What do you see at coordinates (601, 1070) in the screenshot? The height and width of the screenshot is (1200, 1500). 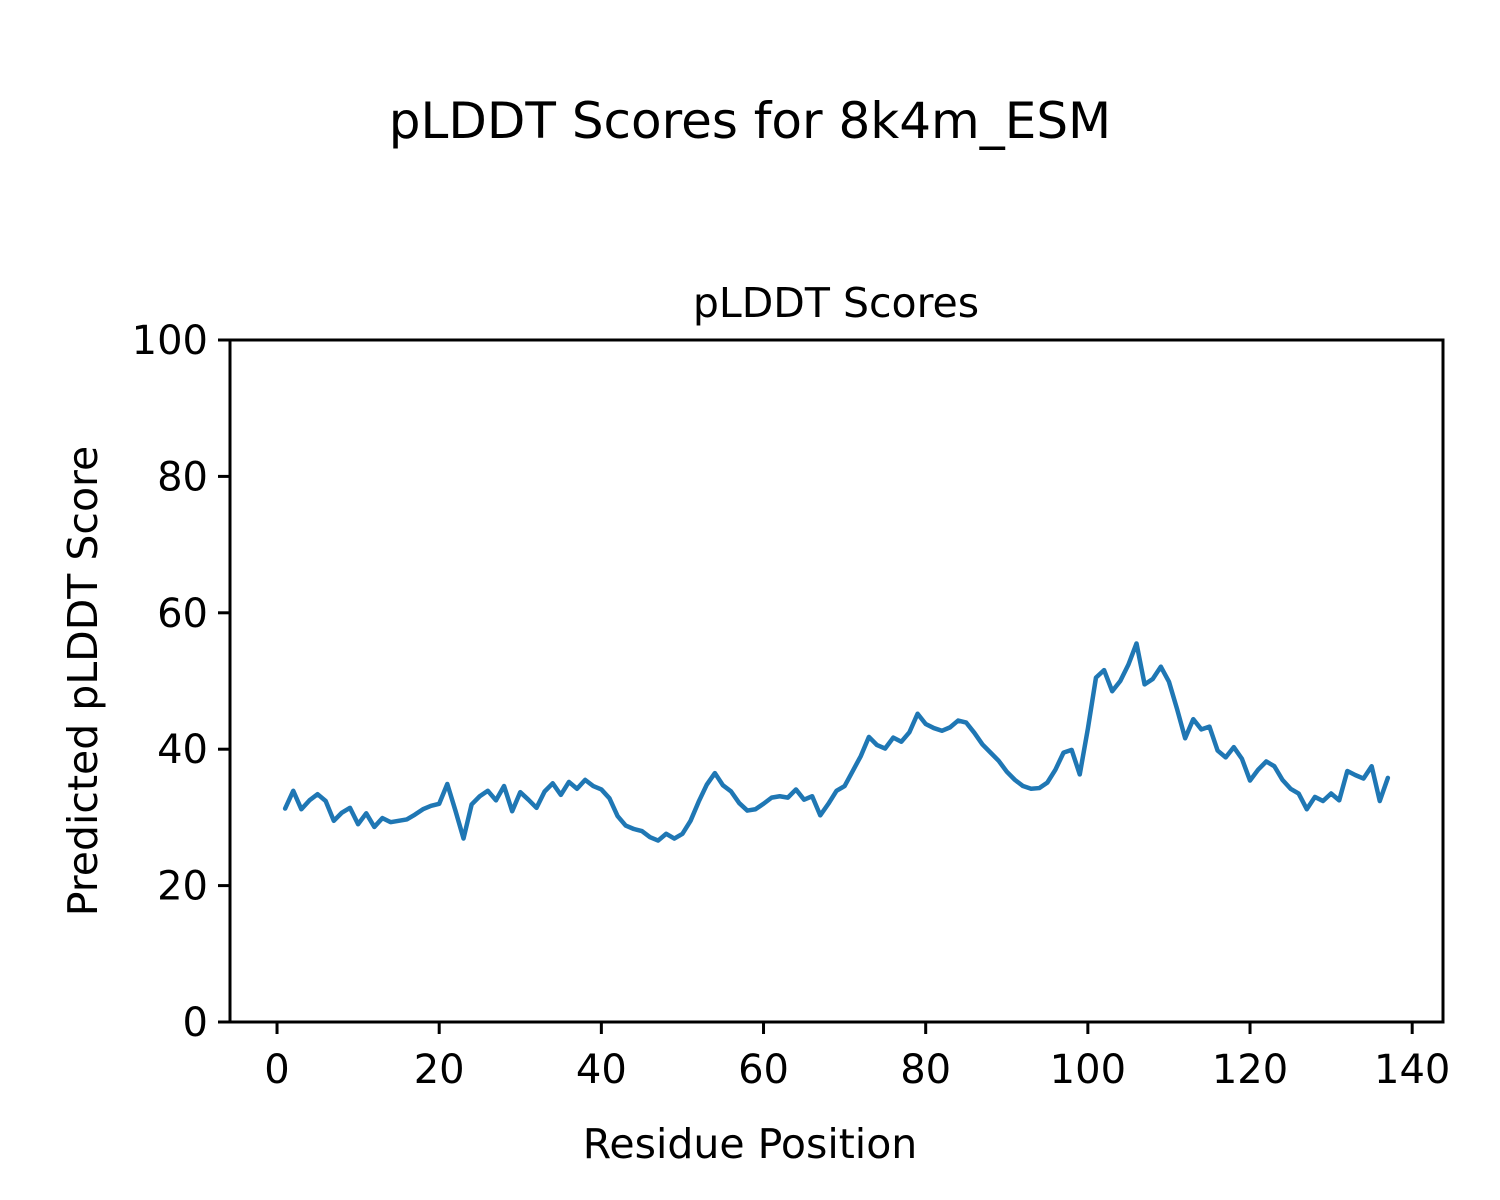 I see `x-tick-label: 40` at bounding box center [601, 1070].